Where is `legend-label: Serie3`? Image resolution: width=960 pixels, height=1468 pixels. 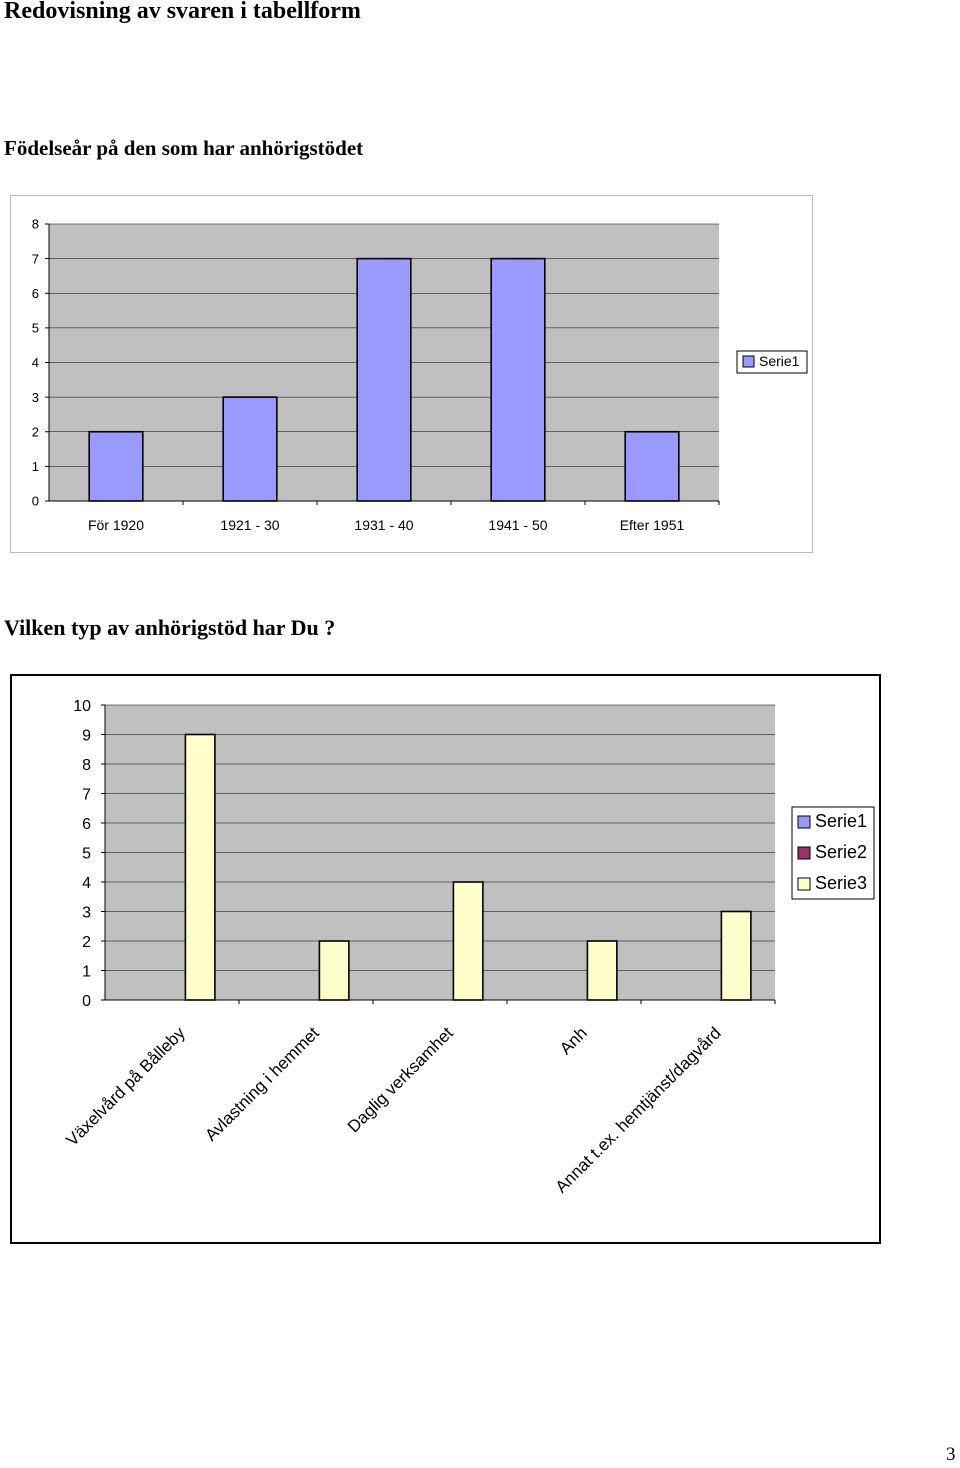 legend-label: Serie3 is located at coordinates (841, 883).